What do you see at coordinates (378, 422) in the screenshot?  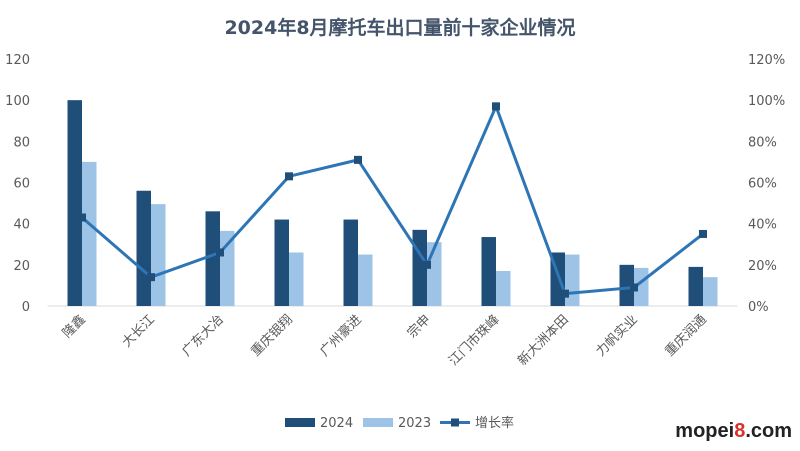 I see `legend-swatch-2023` at bounding box center [378, 422].